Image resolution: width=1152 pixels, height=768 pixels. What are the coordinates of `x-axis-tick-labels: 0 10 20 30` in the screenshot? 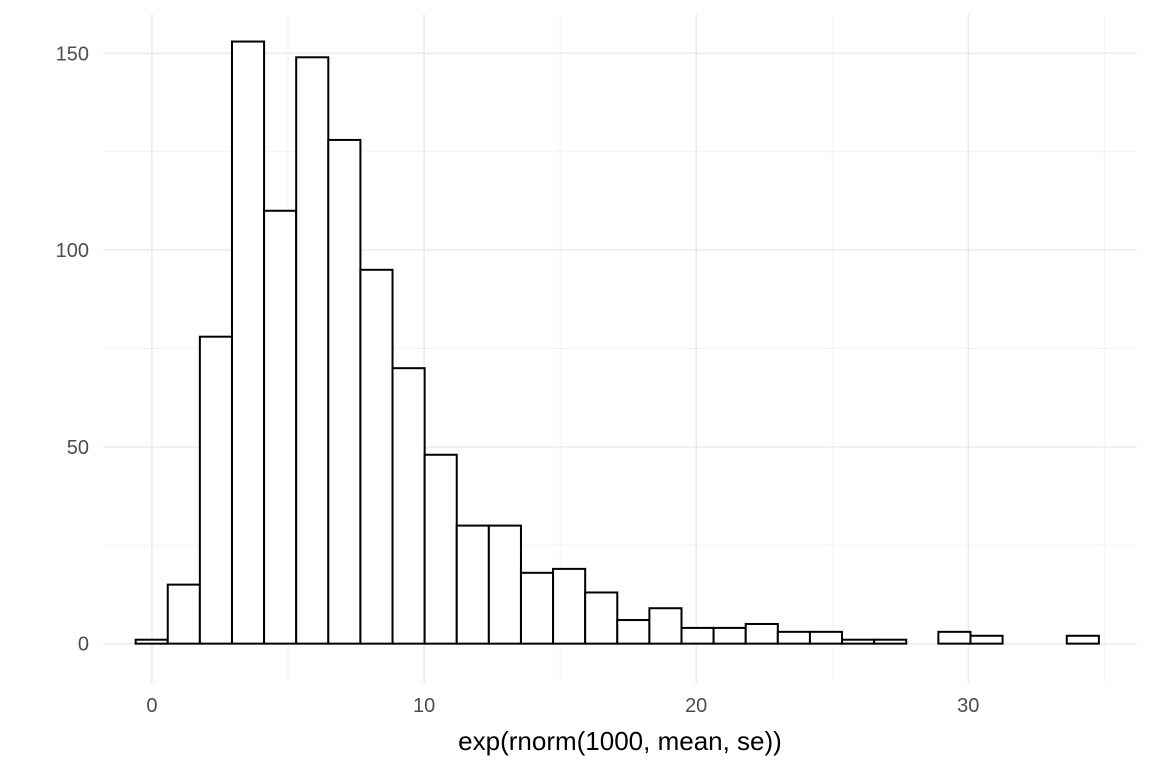 It's located at (562, 706).